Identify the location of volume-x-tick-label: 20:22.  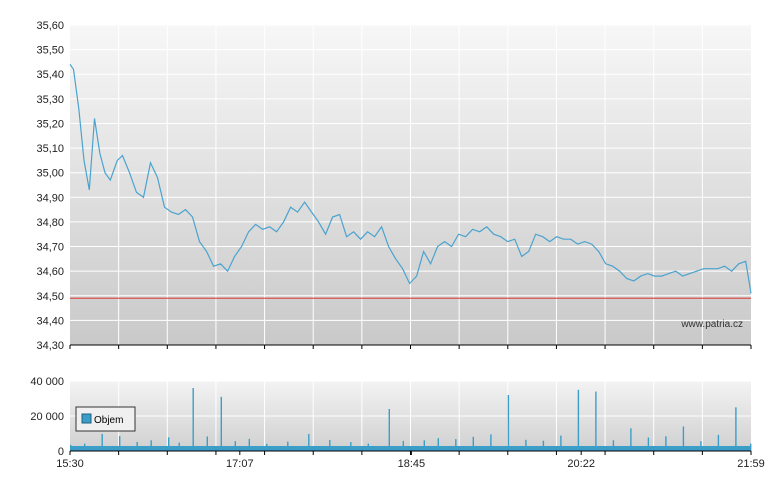
(581, 464).